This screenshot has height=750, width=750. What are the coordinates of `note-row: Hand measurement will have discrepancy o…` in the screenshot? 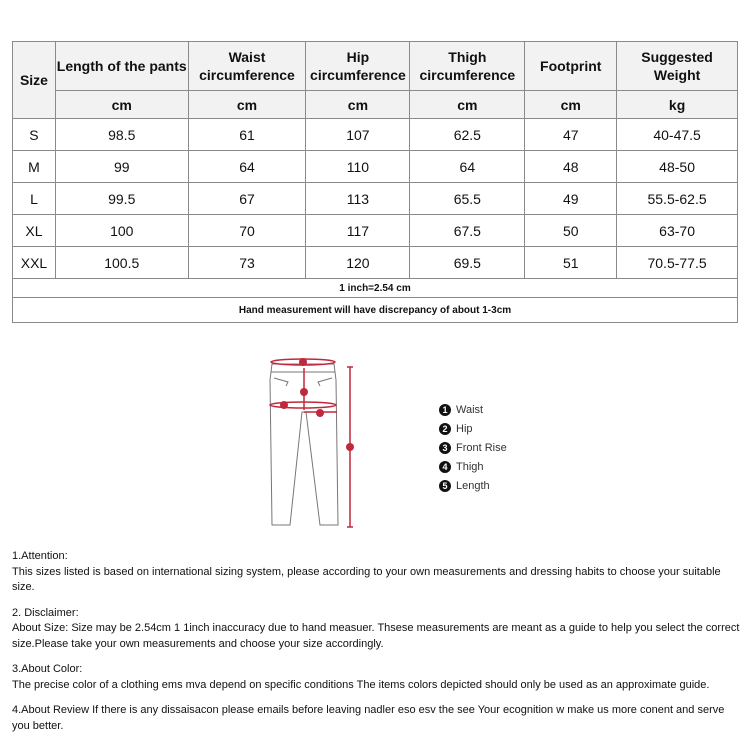 It's located at (375, 310).